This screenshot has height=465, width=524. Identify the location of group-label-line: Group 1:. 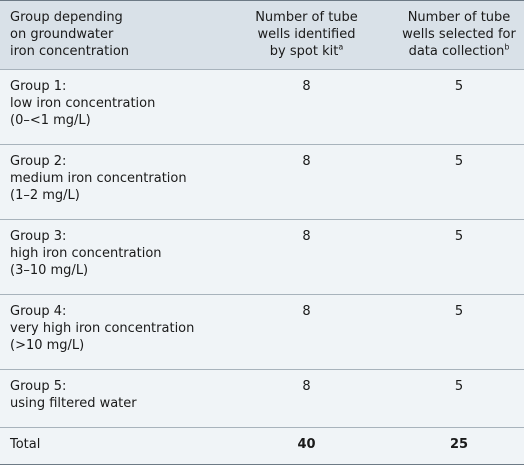
(38, 86).